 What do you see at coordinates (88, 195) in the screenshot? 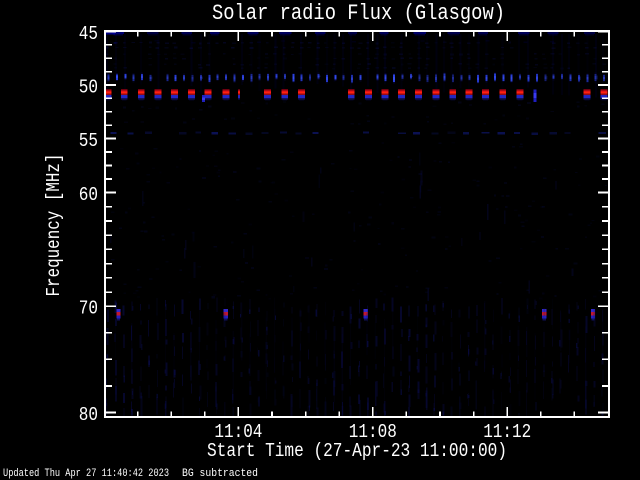
I see `y-tick-label-60: 60` at bounding box center [88, 195].